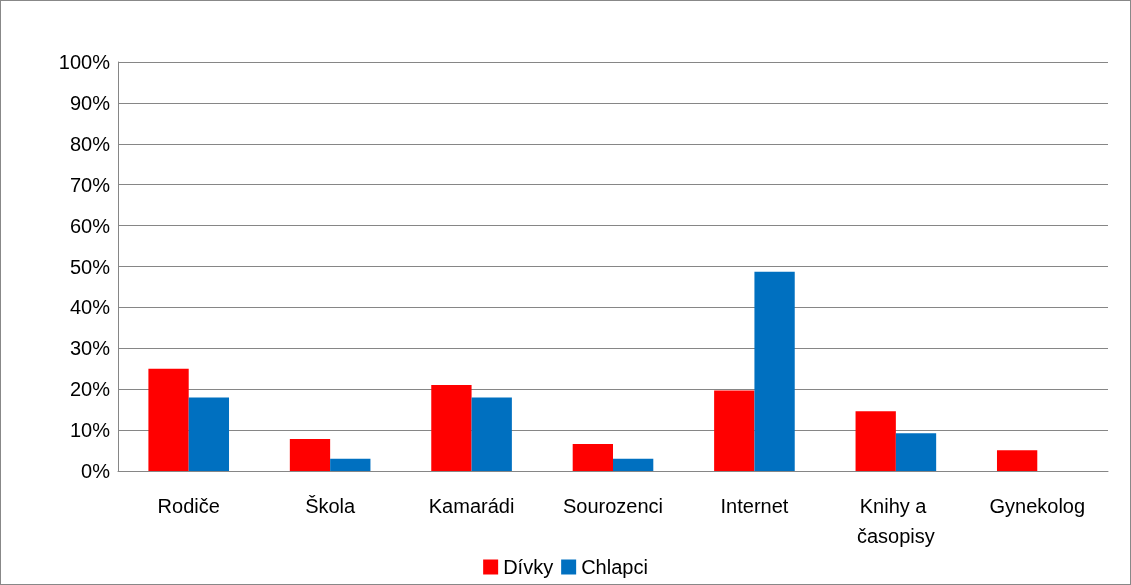 The image size is (1131, 585). What do you see at coordinates (895, 521) in the screenshot?
I see `x-tick-label: Knihy a časopisy` at bounding box center [895, 521].